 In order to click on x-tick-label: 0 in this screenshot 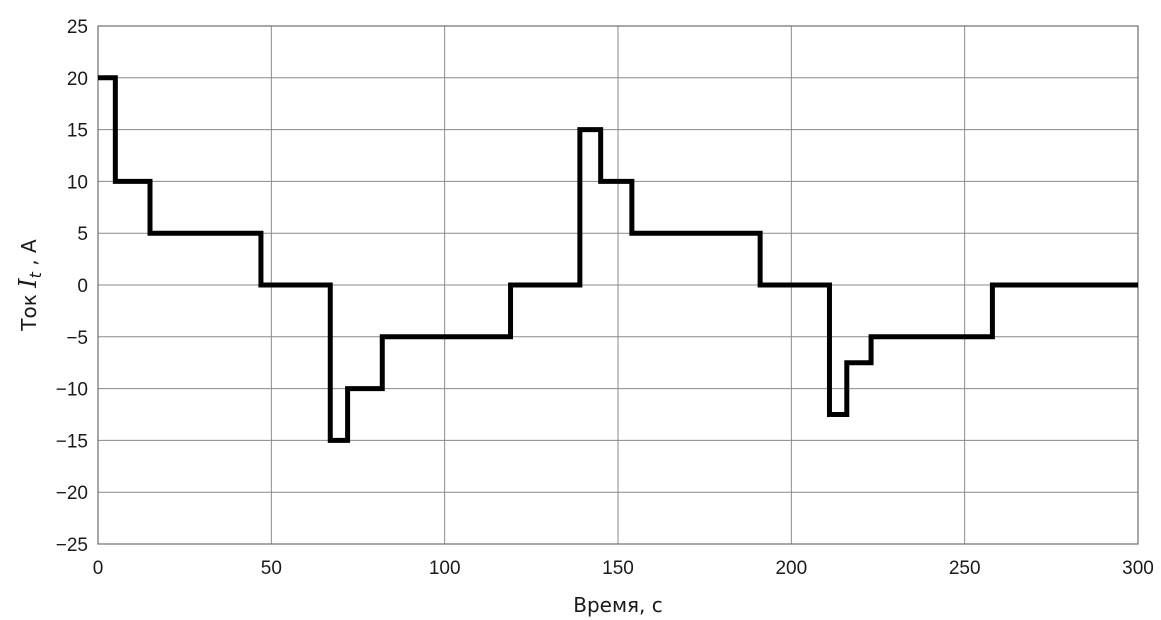, I will do `click(98, 568)`.